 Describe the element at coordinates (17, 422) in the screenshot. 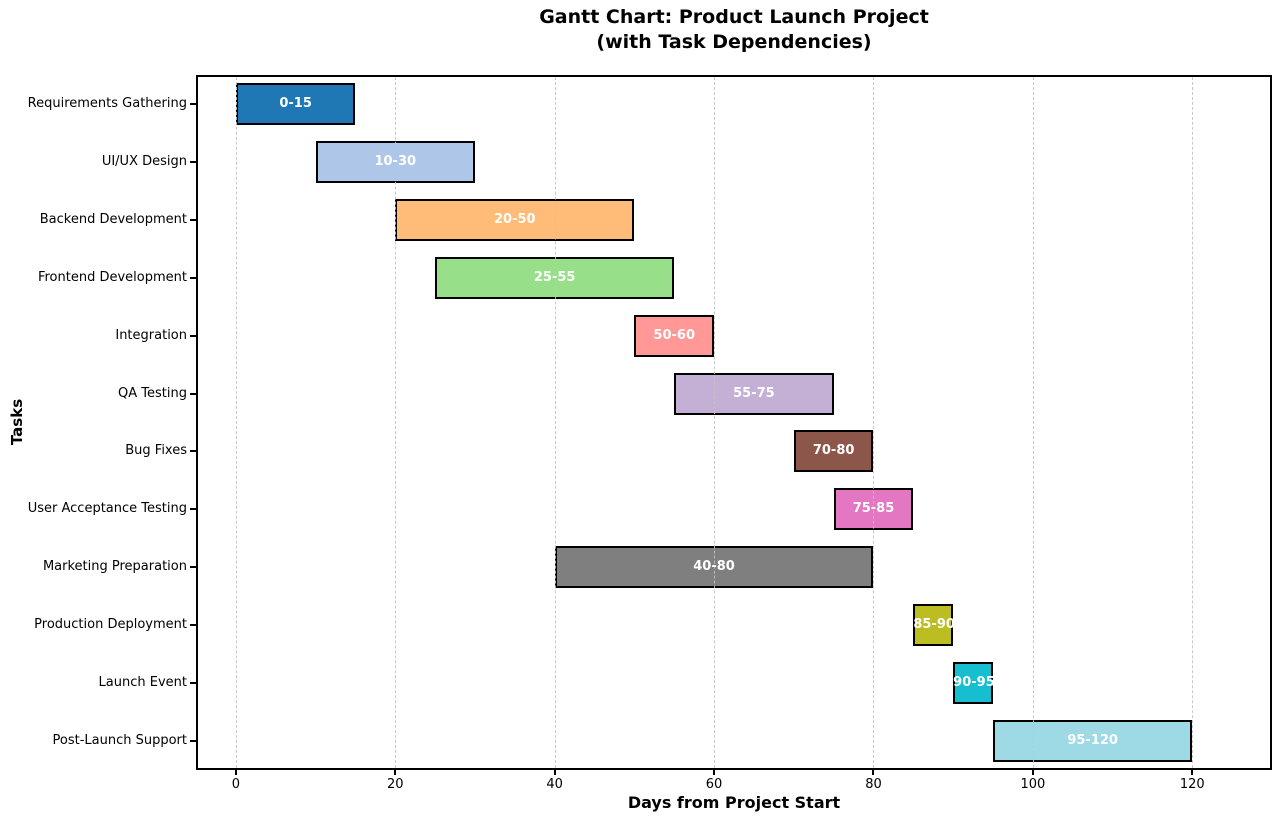

I see `y-axis-label: Tasks` at that location.